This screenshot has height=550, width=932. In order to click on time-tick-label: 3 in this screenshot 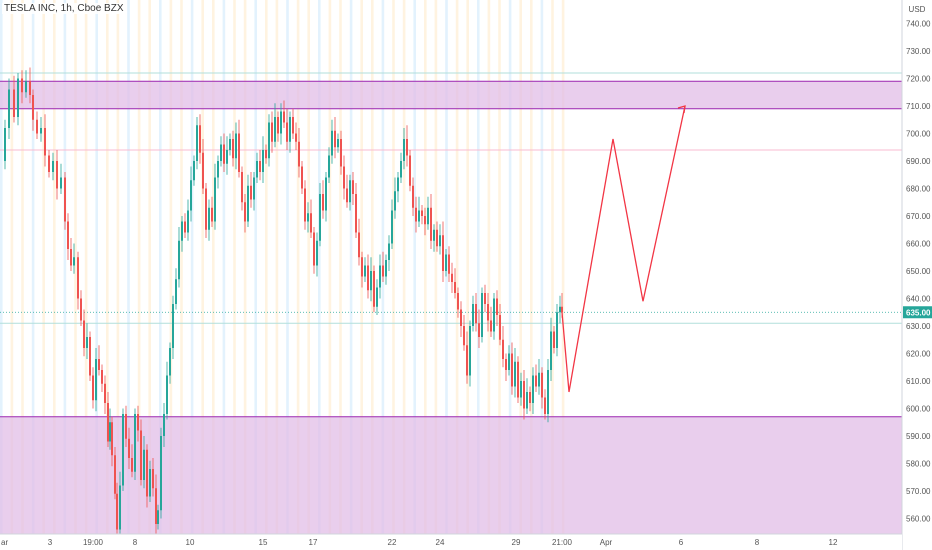, I will do `click(50, 542)`.